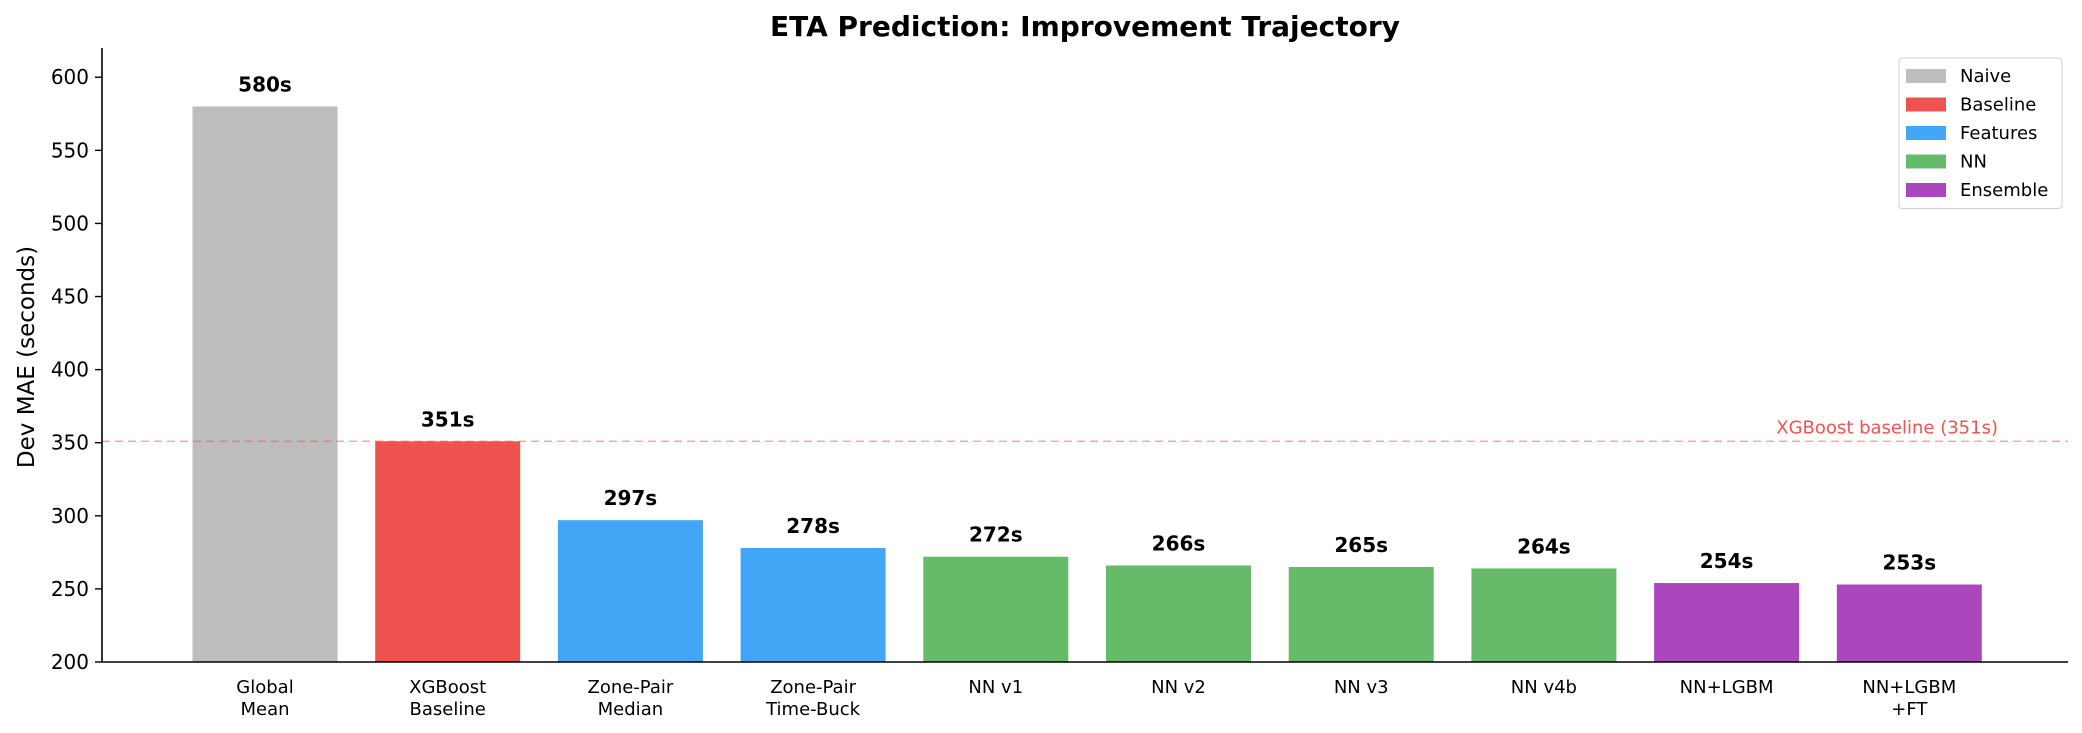 The height and width of the screenshot is (733, 2082). Describe the element at coordinates (70, 370) in the screenshot. I see `y-tick-label: 400` at that location.